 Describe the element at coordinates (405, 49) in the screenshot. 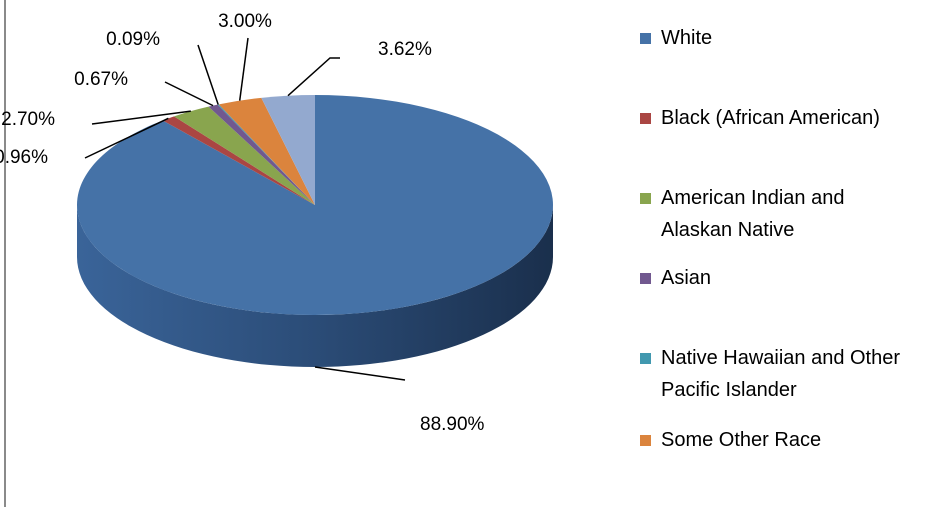

I see `data-label: 3.62%` at that location.